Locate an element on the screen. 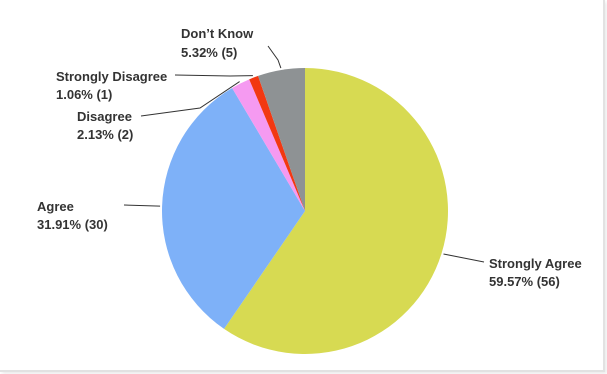  slice-label: Strongly Agree is located at coordinates (535, 263).